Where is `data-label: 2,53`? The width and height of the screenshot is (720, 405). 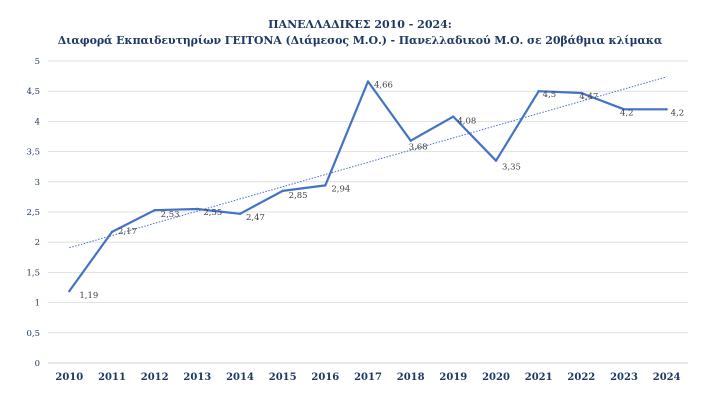 data-label: 2,53 is located at coordinates (170, 215).